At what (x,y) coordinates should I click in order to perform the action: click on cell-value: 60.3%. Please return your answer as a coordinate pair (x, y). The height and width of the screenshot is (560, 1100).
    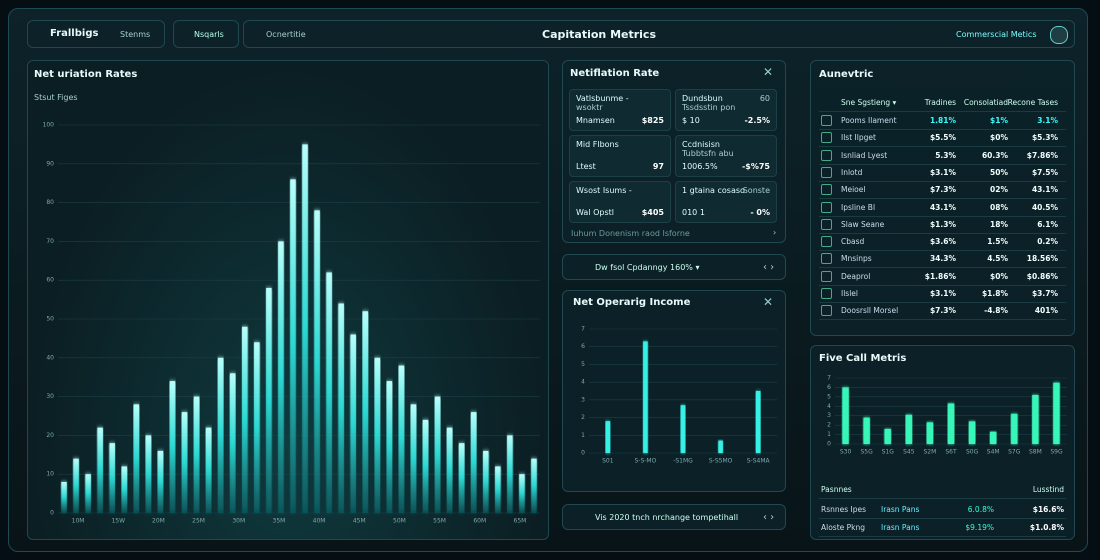
    Looking at the image, I should click on (994, 155).